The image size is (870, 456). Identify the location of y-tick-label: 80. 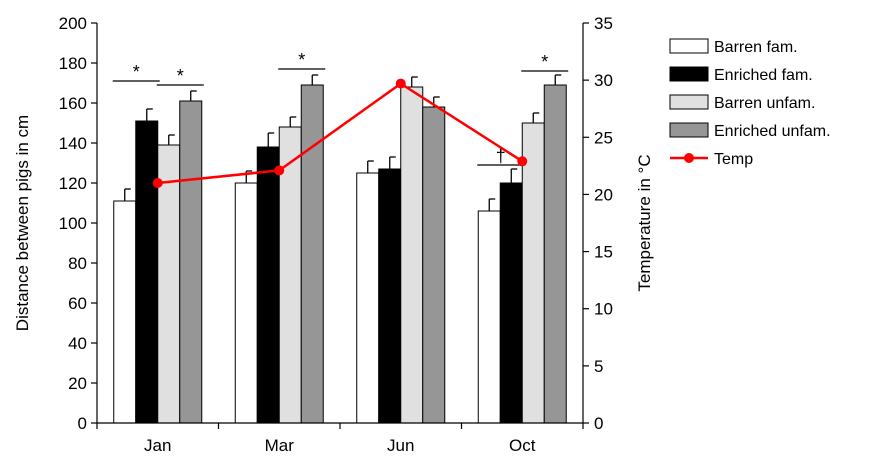
(77, 263).